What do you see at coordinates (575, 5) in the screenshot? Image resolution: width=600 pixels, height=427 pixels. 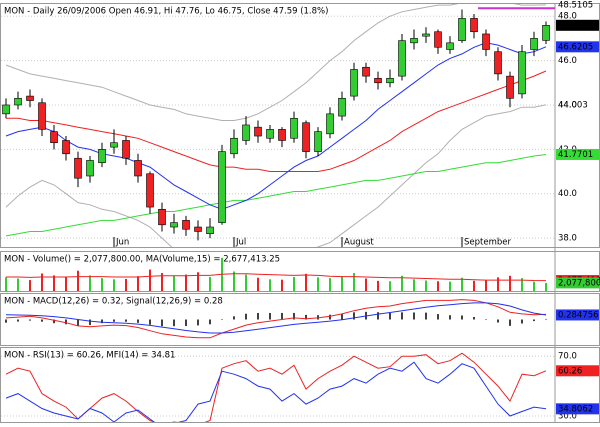 I see `value-label: 48.5105` at bounding box center [575, 5].